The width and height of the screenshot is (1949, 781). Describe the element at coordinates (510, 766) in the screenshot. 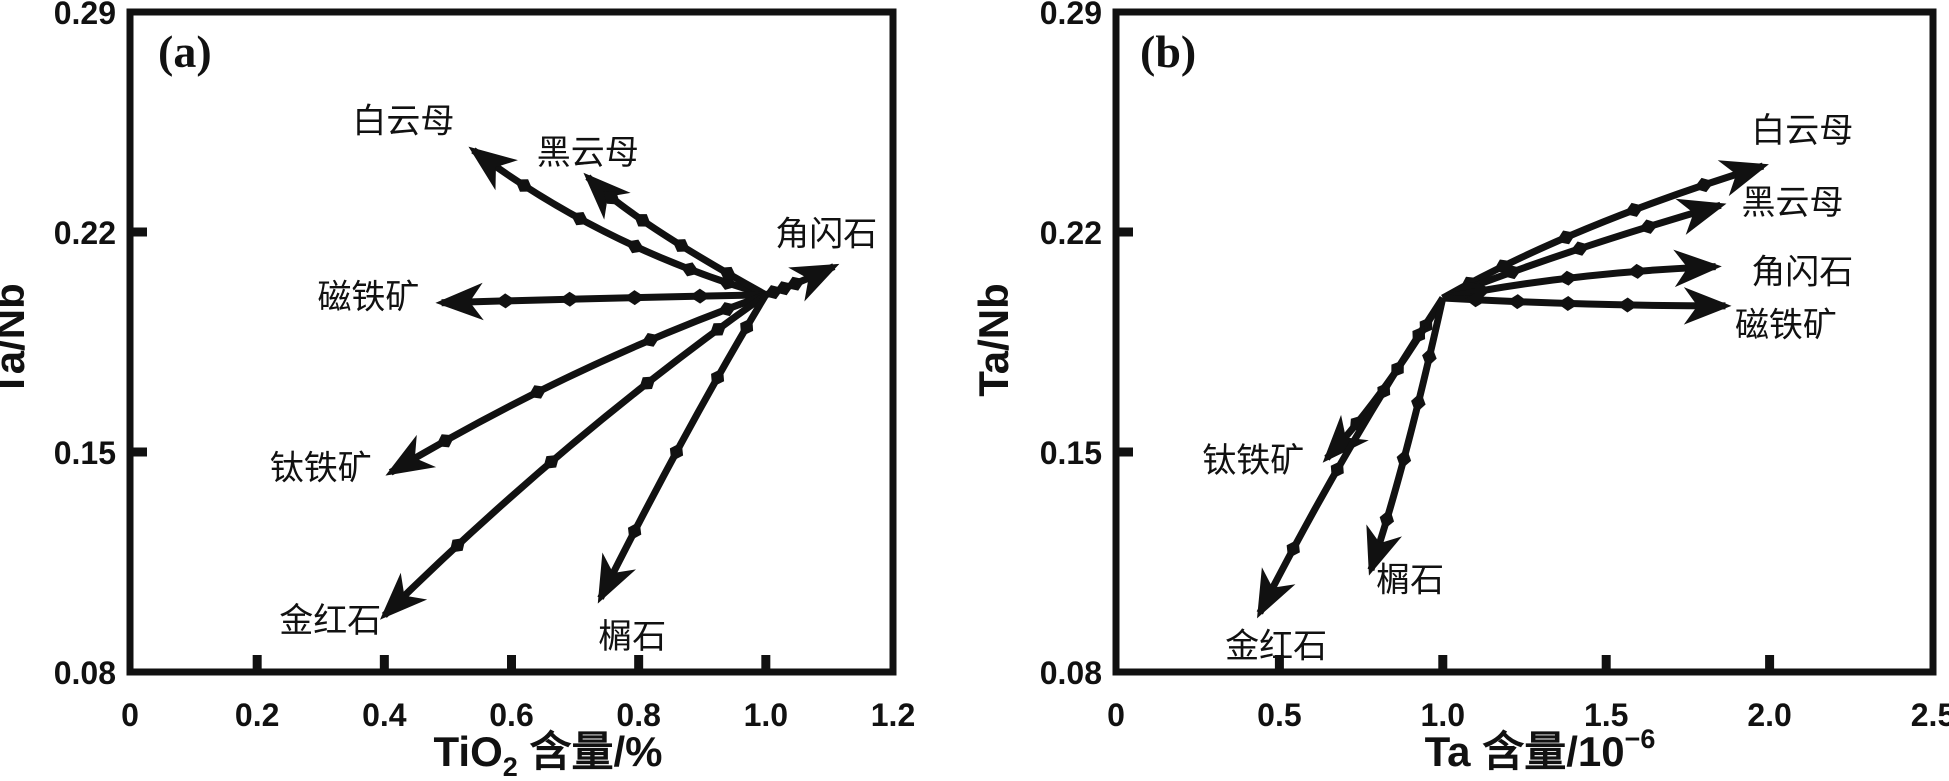

I see `x-axis-title-part: 2` at that location.